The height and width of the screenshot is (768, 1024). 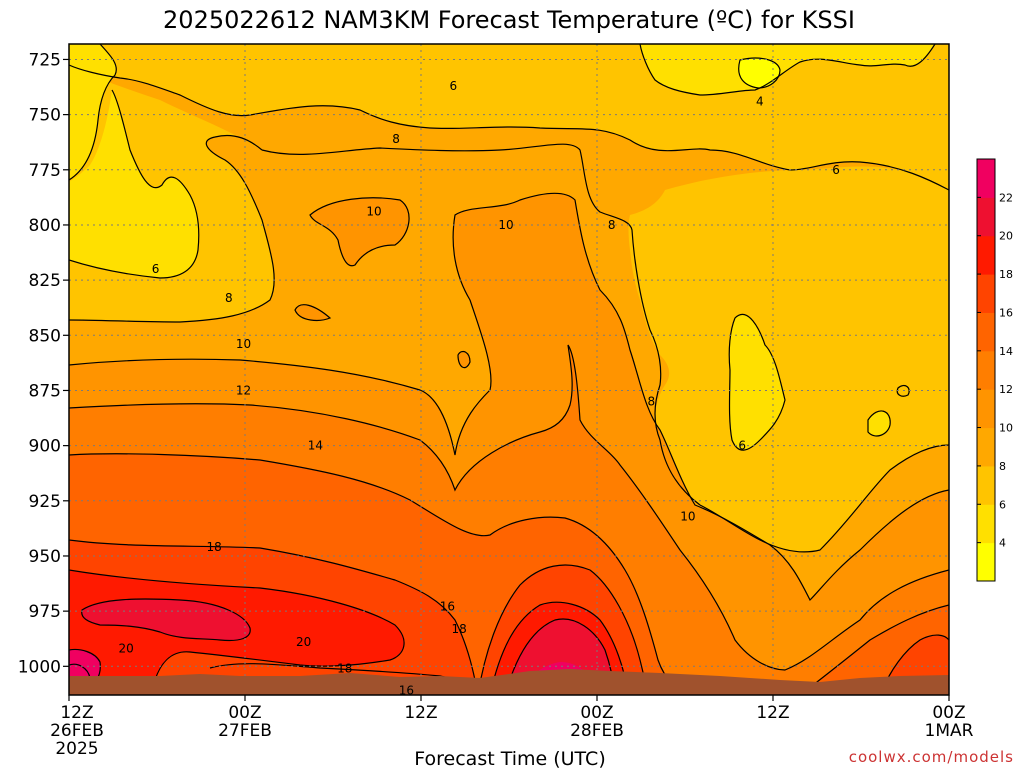 What do you see at coordinates (1006, 274) in the screenshot?
I see `colorbar-tick-label: 18` at bounding box center [1006, 274].